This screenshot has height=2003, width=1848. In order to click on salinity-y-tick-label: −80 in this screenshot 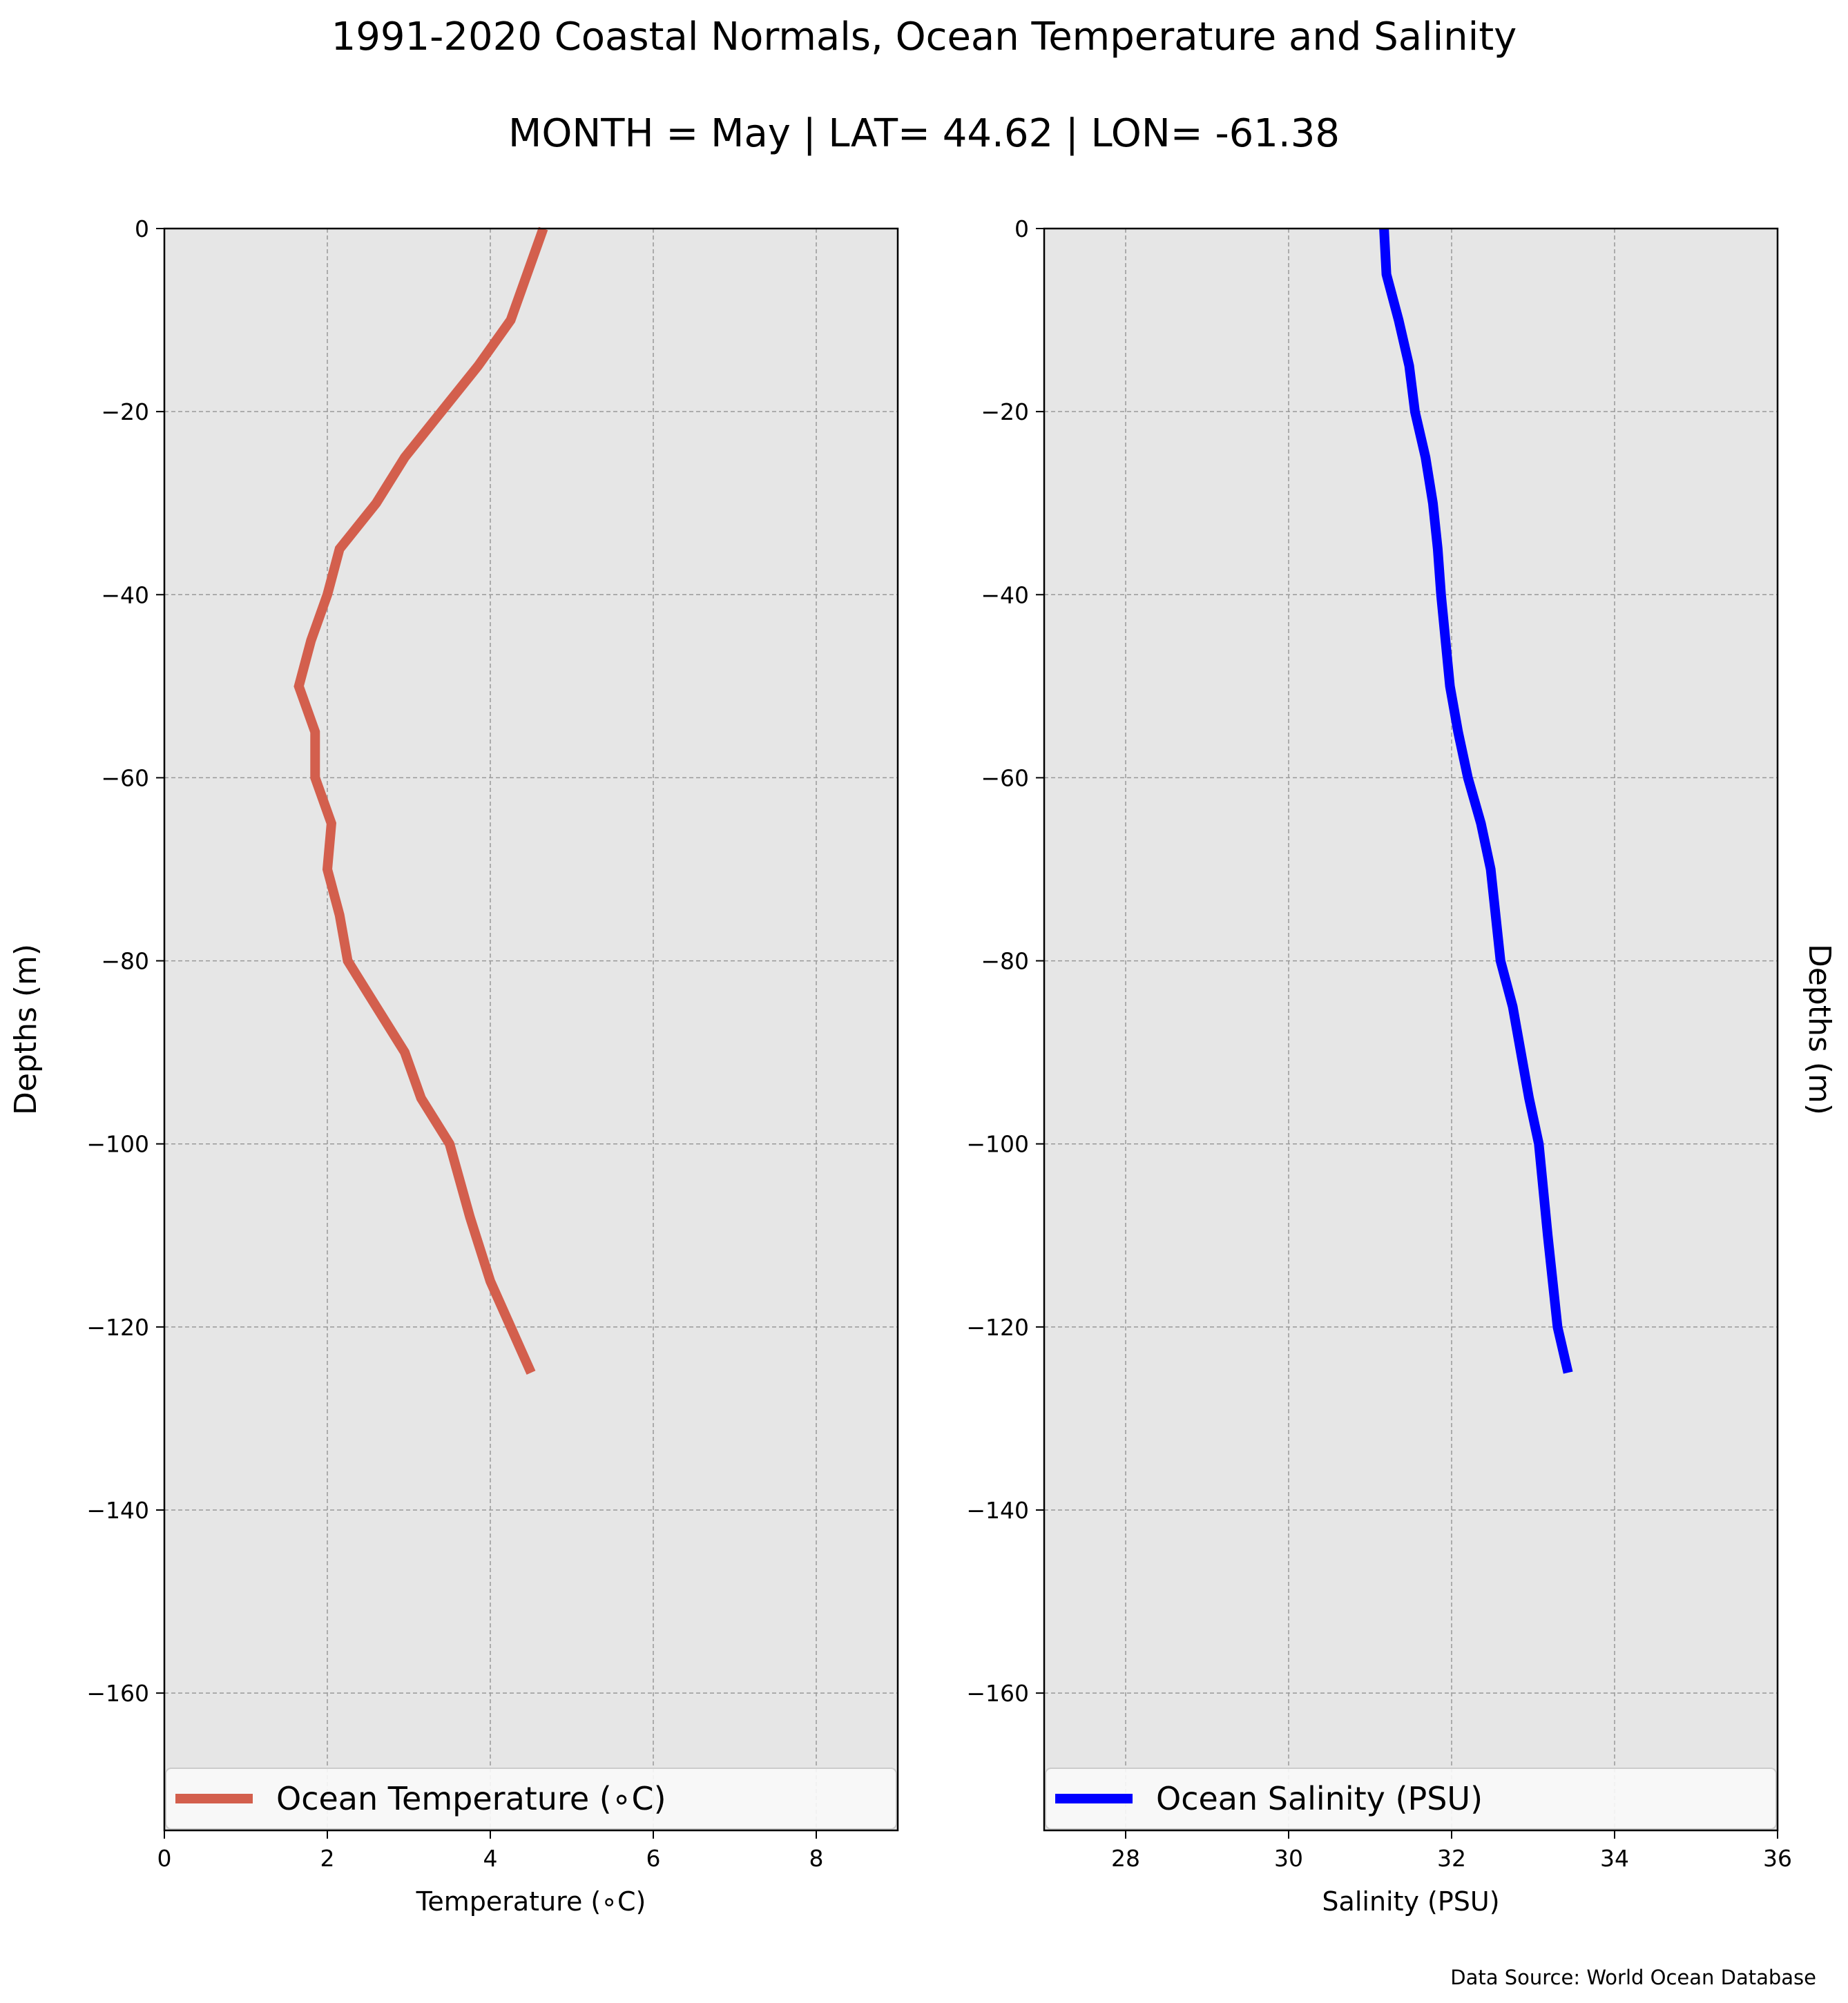, I will do `click(1005, 961)`.